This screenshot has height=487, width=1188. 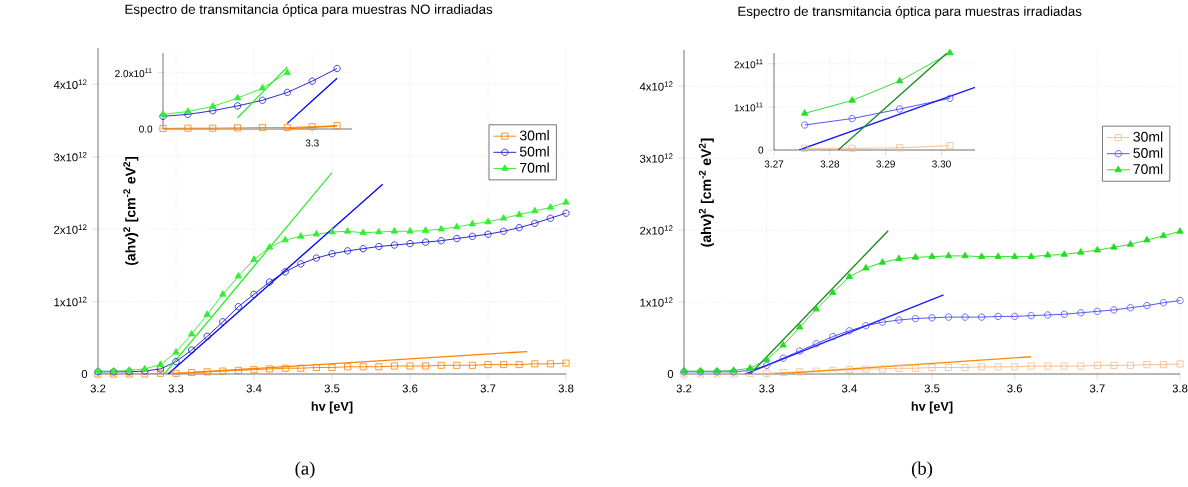 What do you see at coordinates (146, 129) in the screenshot?
I see `y-tick-label: 0.0` at bounding box center [146, 129].